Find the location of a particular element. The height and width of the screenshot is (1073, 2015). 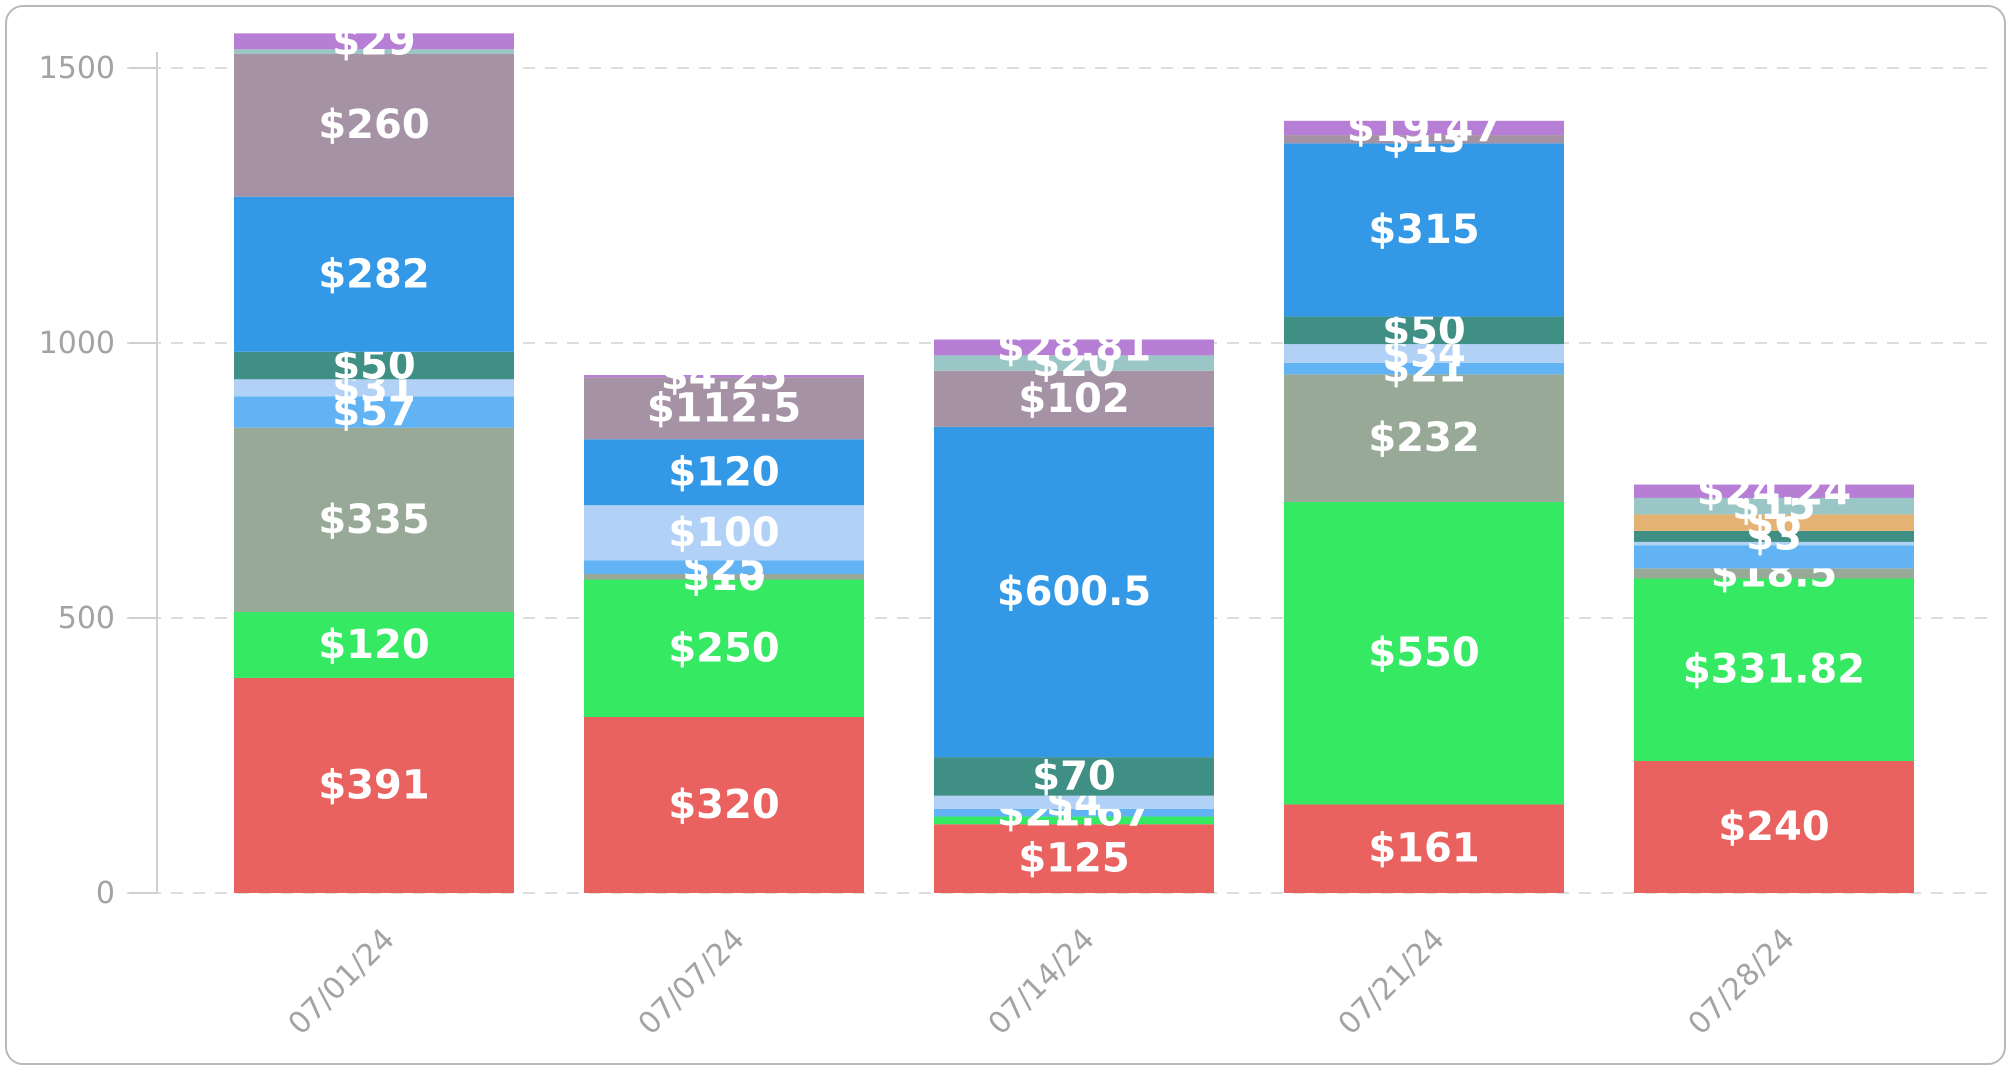

y-tick-label: 0 is located at coordinates (105, 893).